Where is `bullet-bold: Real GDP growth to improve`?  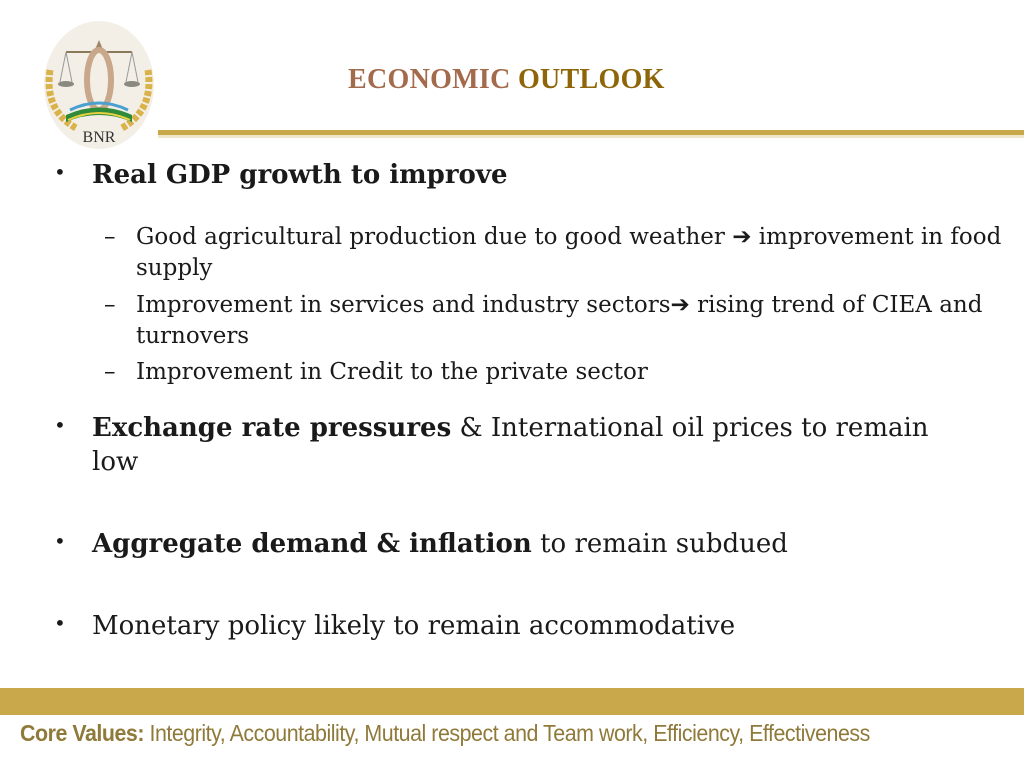
bullet-bold: Real GDP growth to improve is located at coordinates (300, 175).